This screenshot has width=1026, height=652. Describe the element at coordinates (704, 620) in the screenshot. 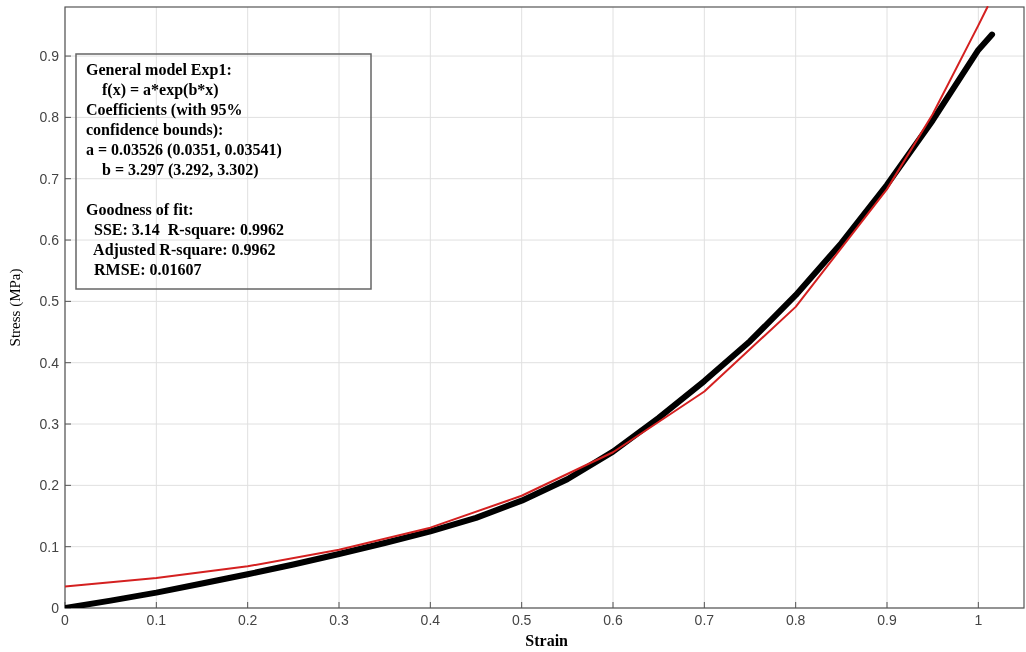

I see `x-tick-label: 0.7` at that location.